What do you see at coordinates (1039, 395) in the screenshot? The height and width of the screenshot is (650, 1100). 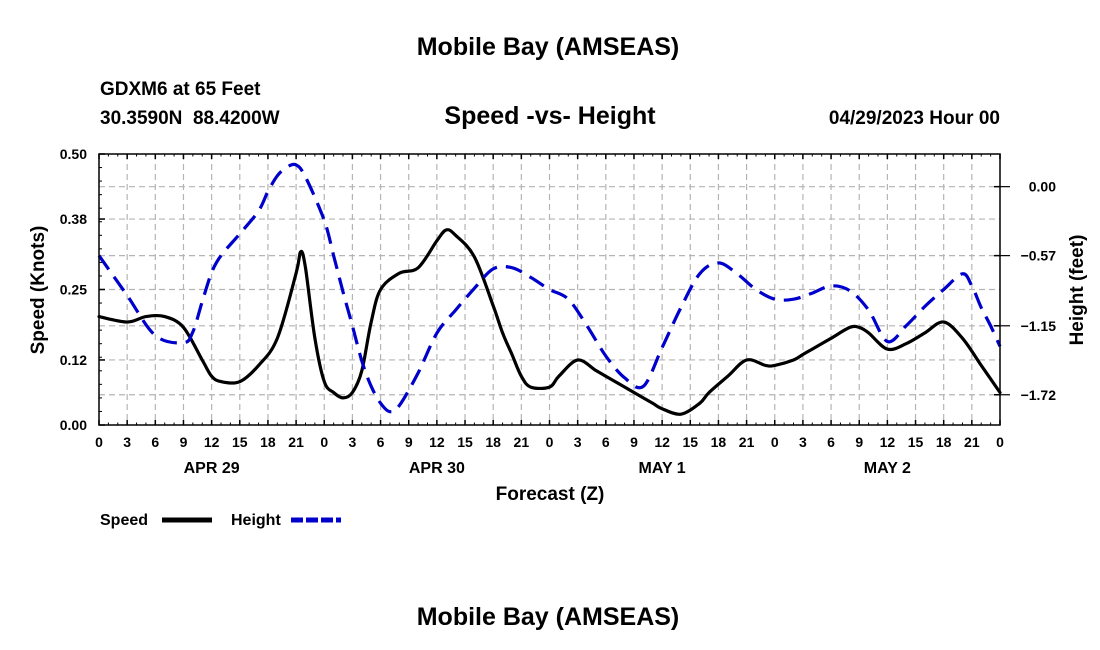 I see `y-right-tick-label: −1.72` at bounding box center [1039, 395].